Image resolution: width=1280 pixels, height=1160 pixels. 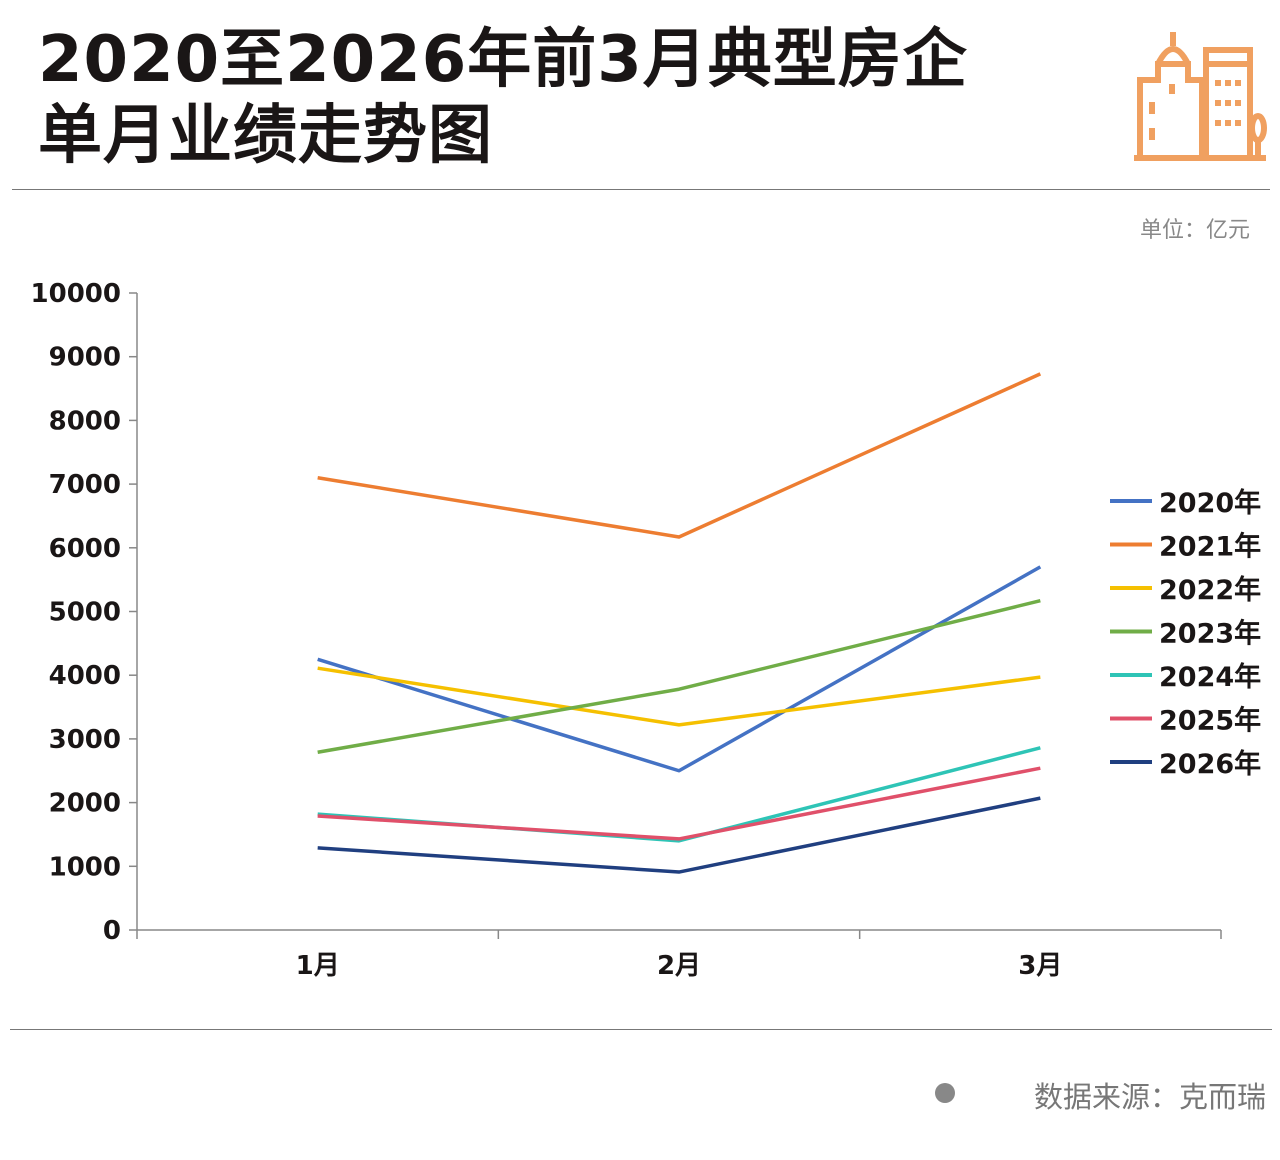 What do you see at coordinates (1210, 764) in the screenshot?
I see `legend-label: 2026年` at bounding box center [1210, 764].